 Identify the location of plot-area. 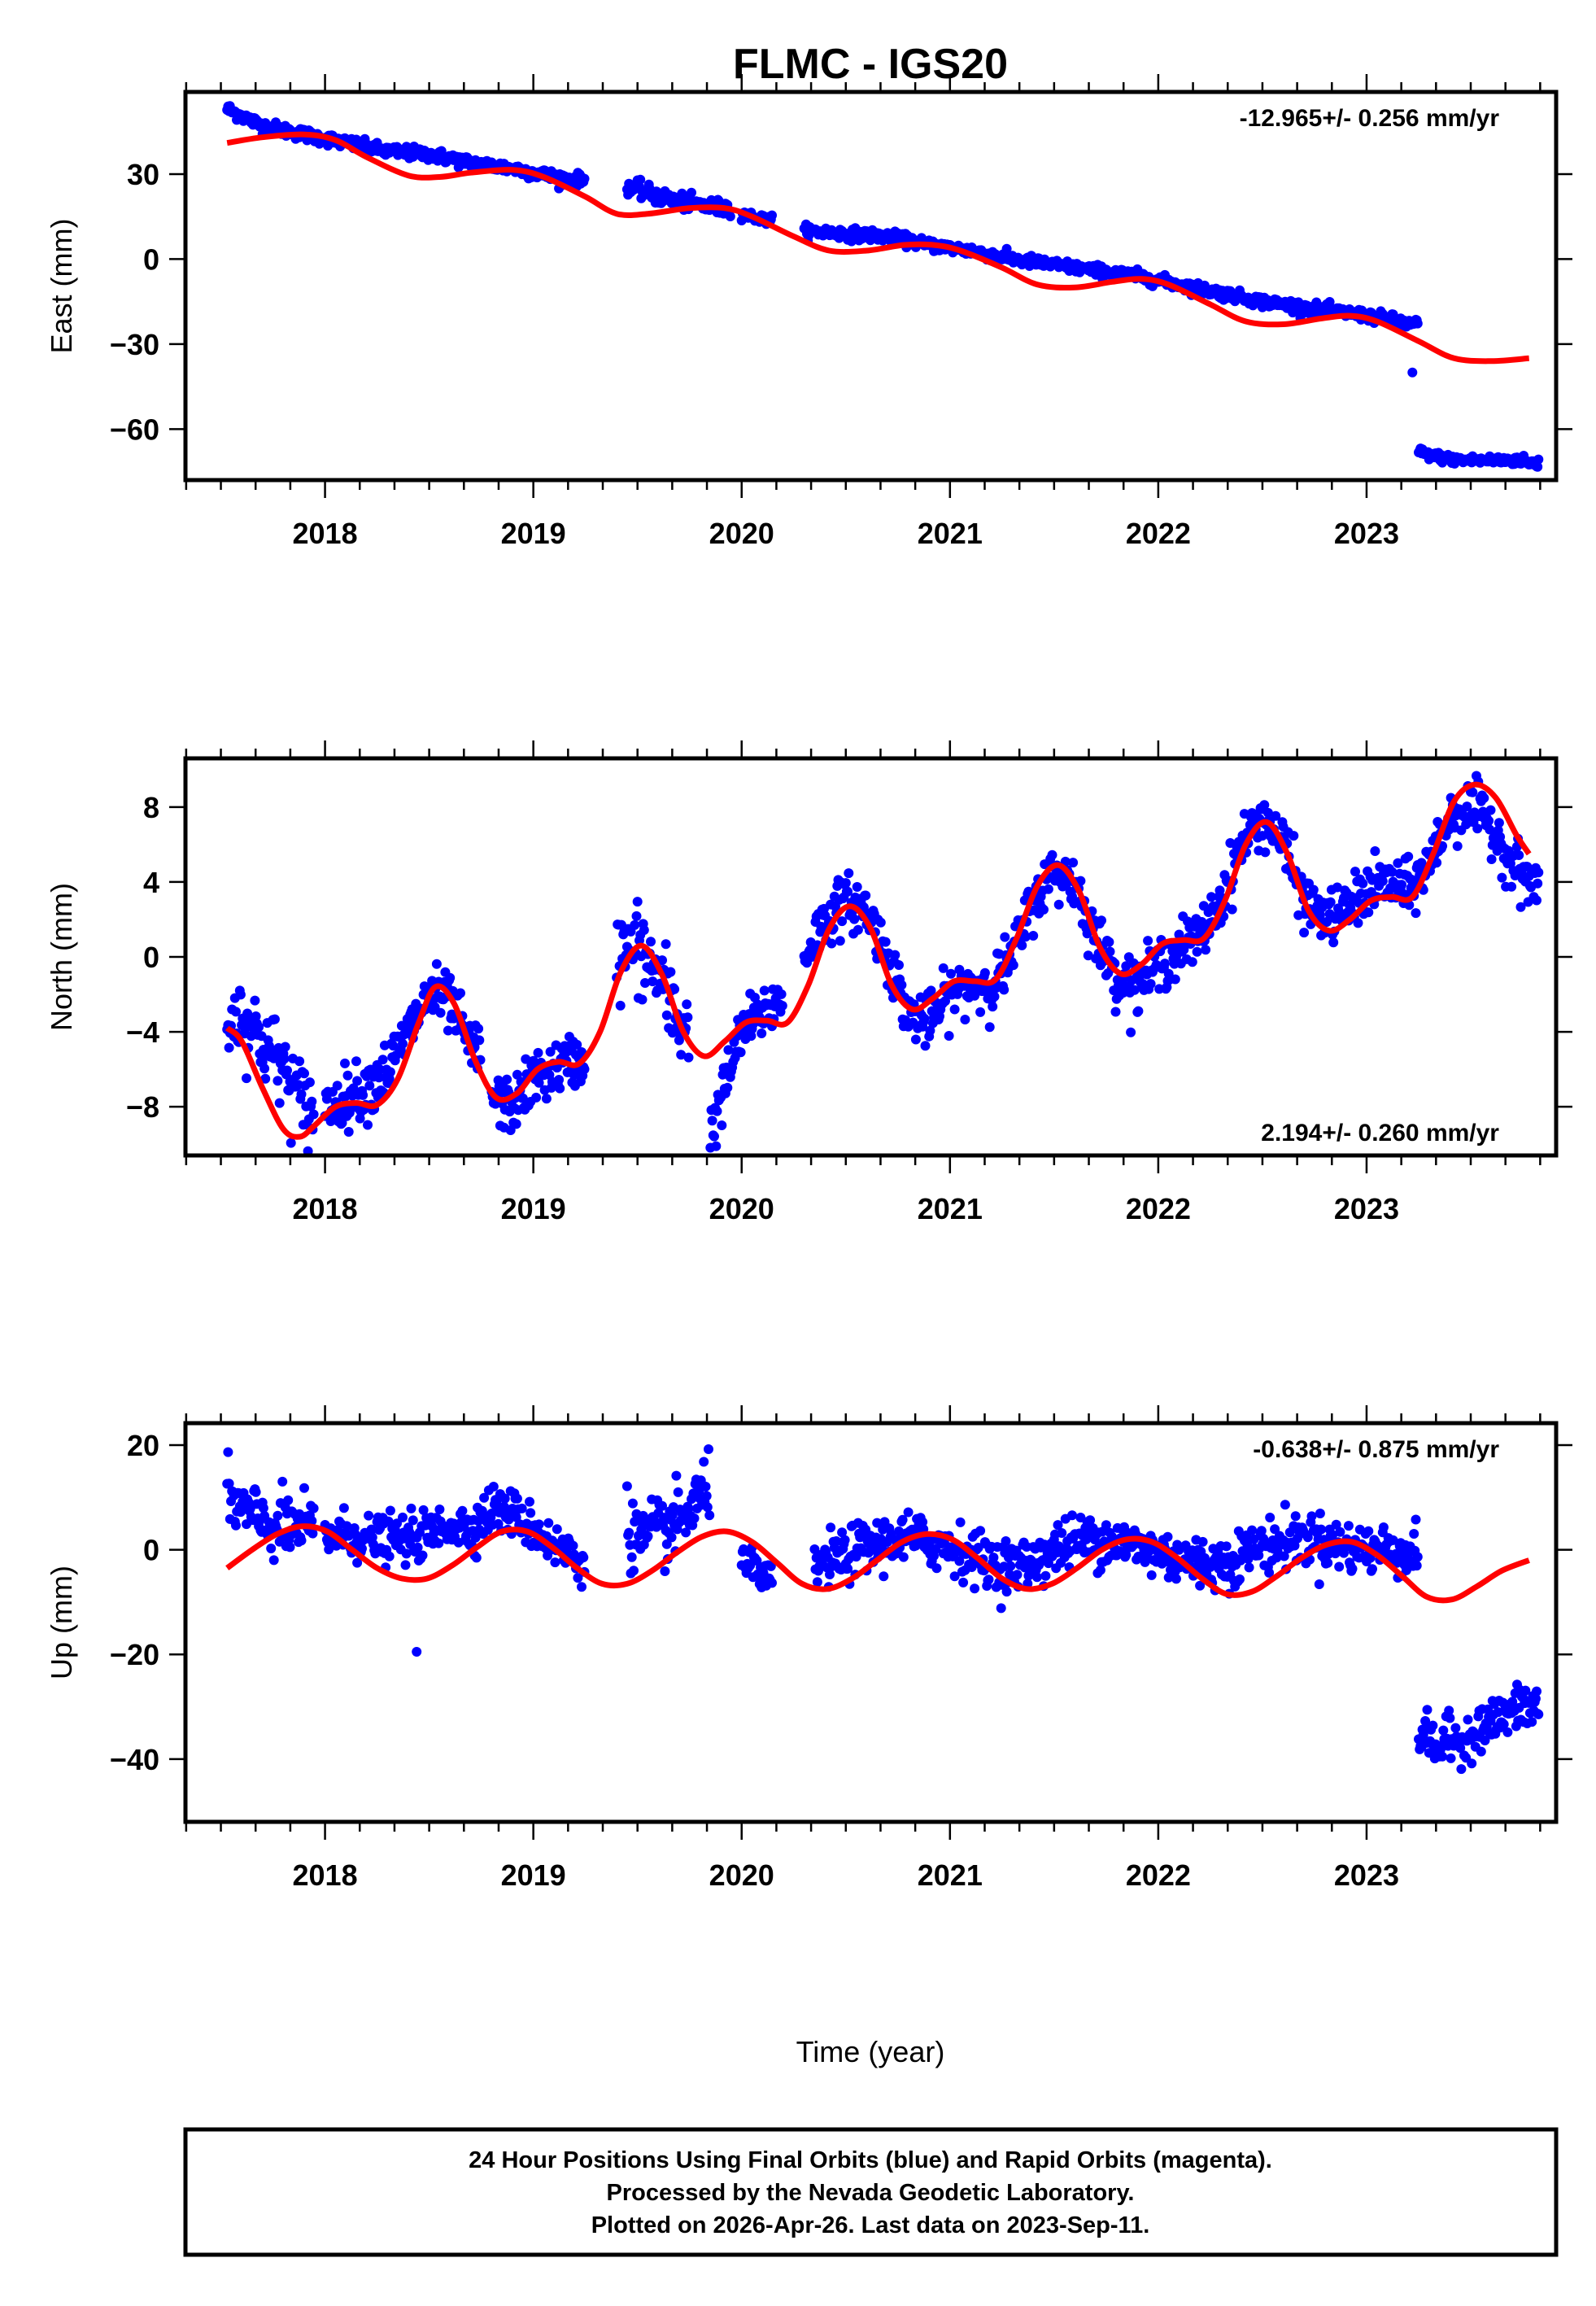
(883, 286).